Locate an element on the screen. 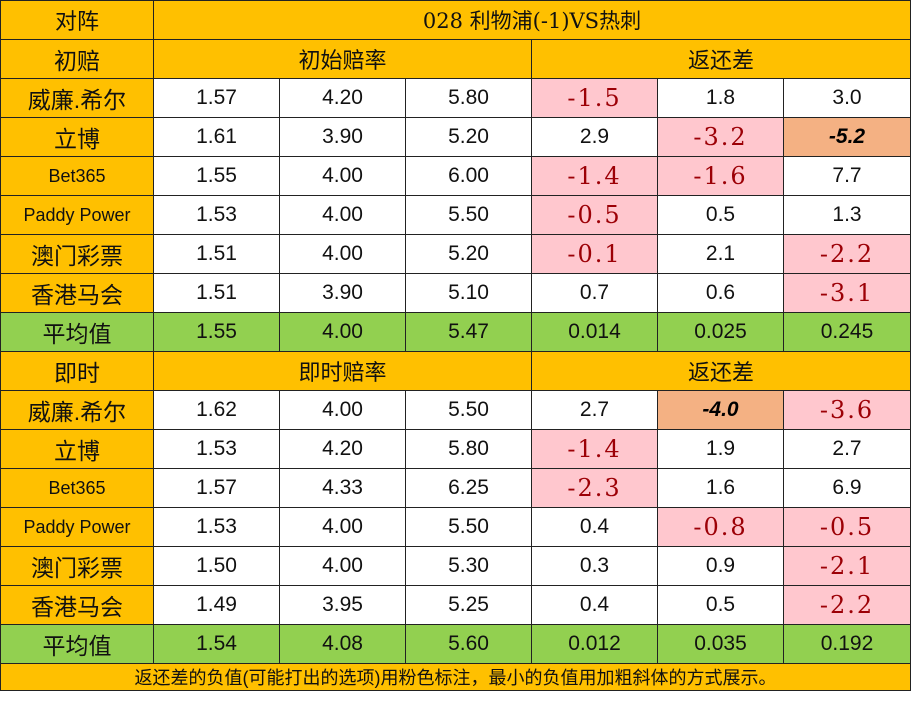 The image size is (915, 706). return-diff-value: -2.1 is located at coordinates (847, 566).